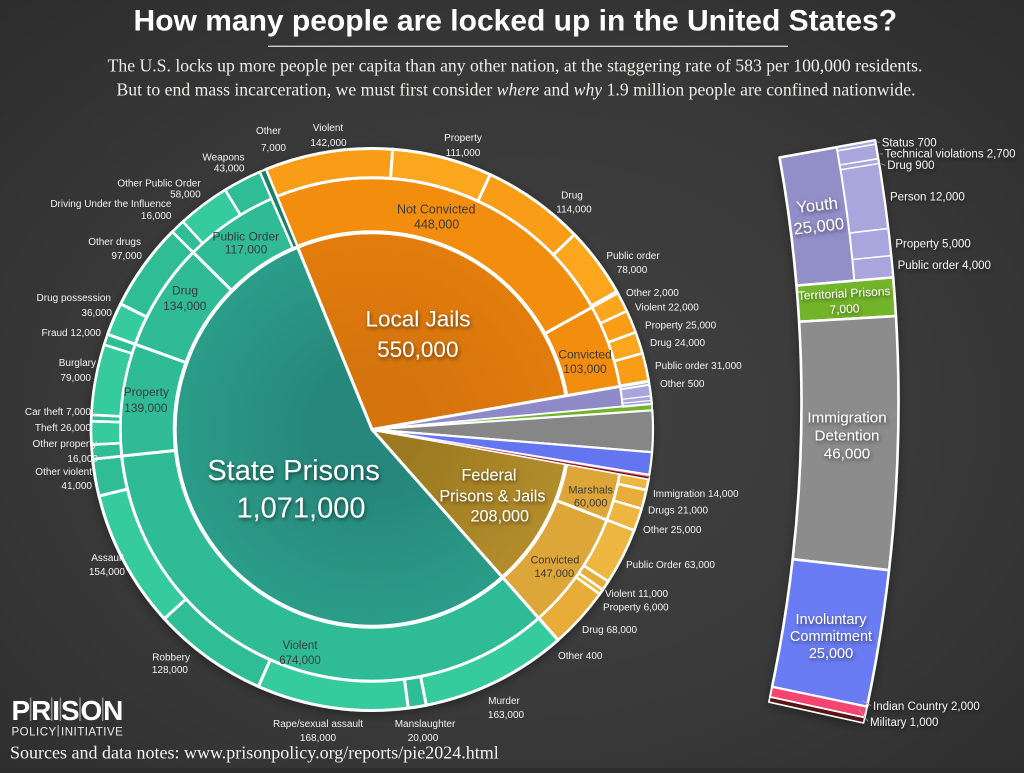 This screenshot has width=1024, height=773. What do you see at coordinates (904, 723) in the screenshot?
I see `svg-text: Military 1,000` at bounding box center [904, 723].